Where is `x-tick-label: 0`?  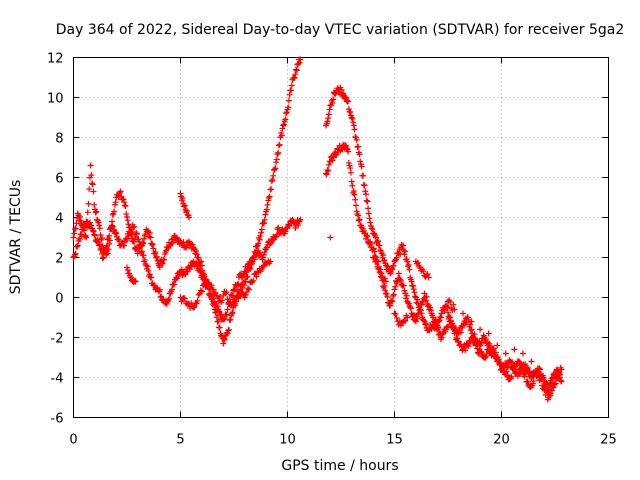 x-tick-label: 0 is located at coordinates (73, 440).